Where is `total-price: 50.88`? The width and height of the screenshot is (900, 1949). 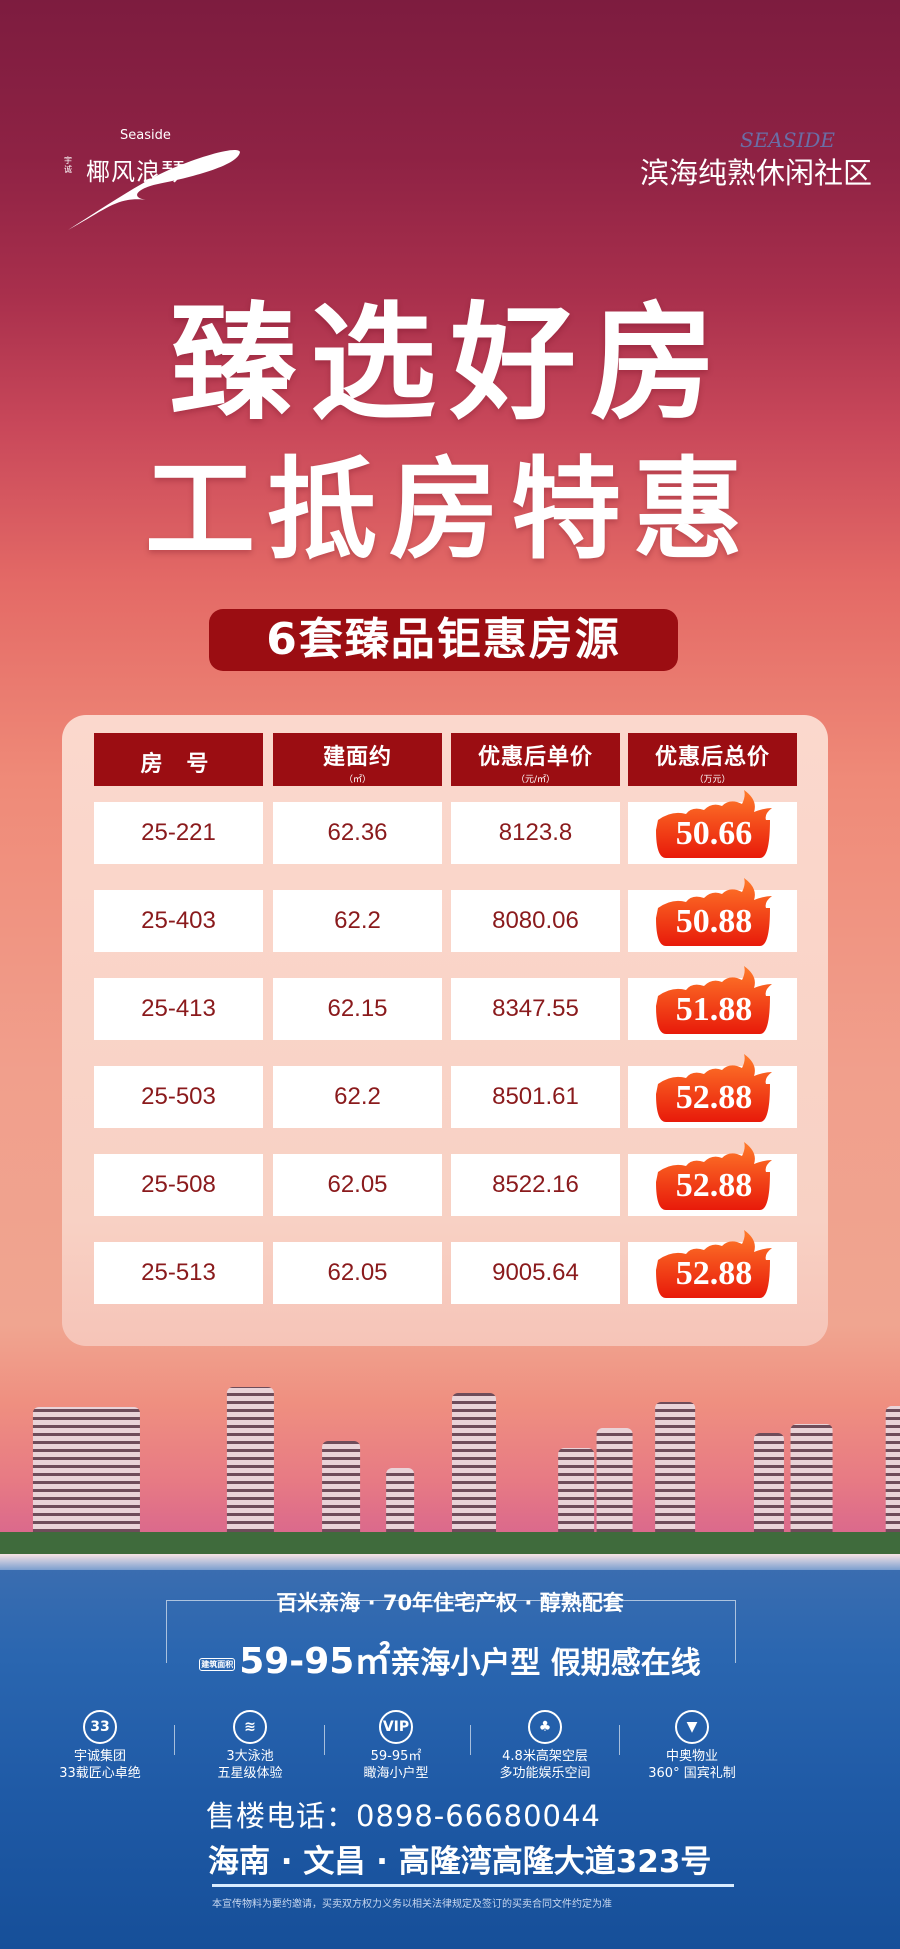 total-price: 50.88 is located at coordinates (714, 921).